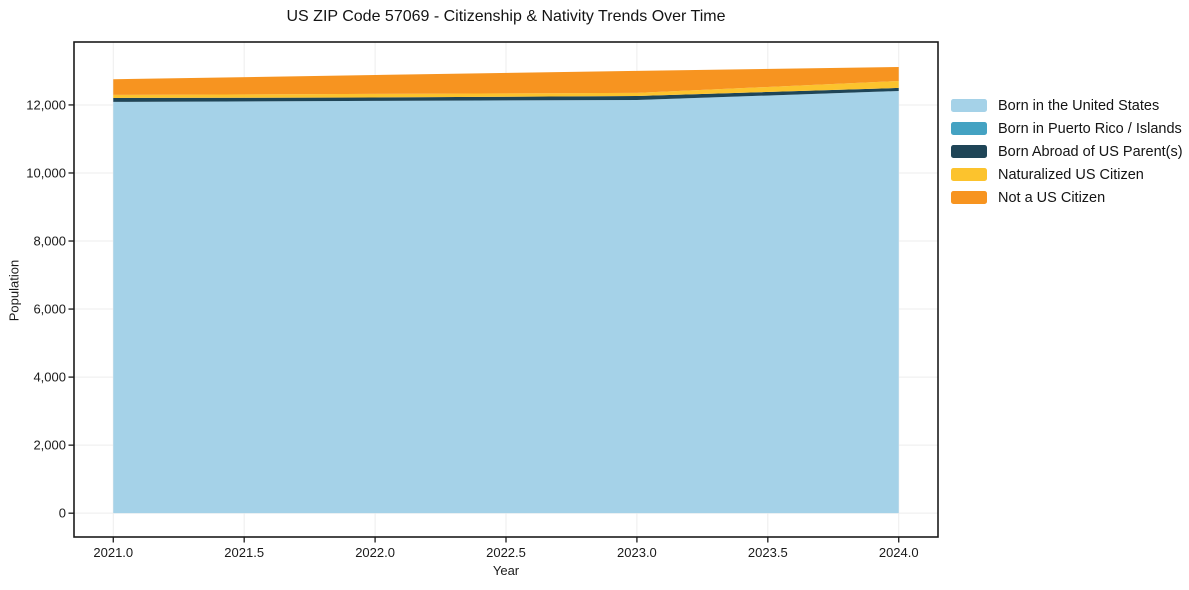 The width and height of the screenshot is (1189, 590). I want to click on x-tick-label: 2022.0, so click(375, 552).